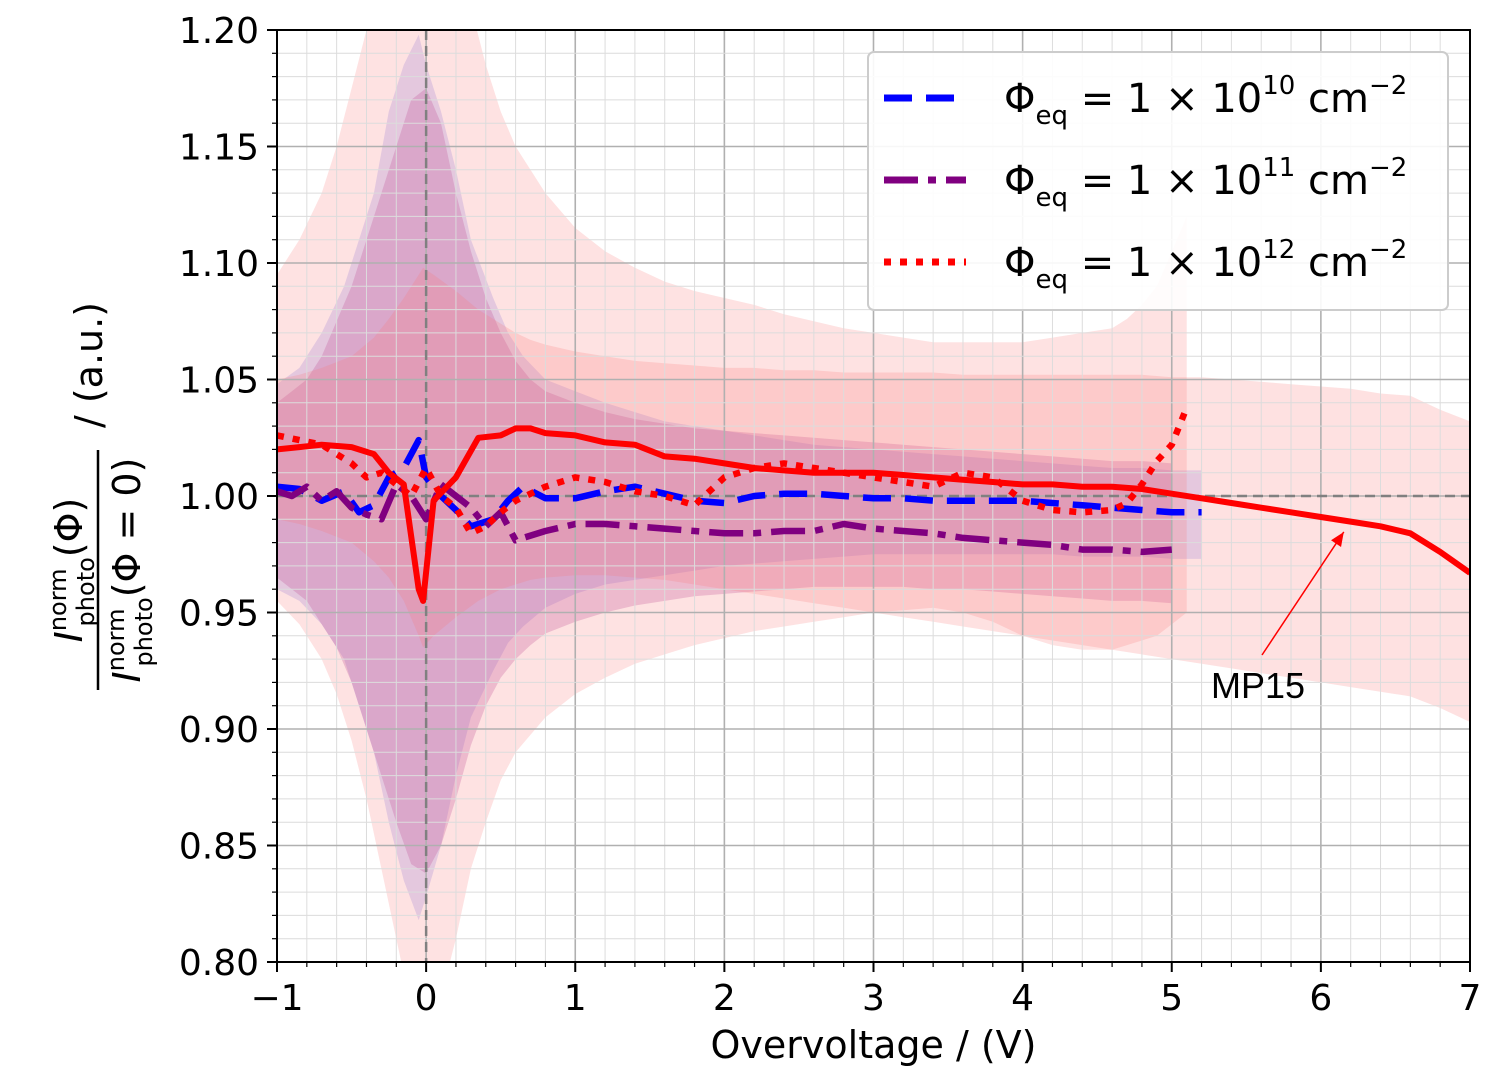 The height and width of the screenshot is (1079, 1512). What do you see at coordinates (1205, 265) in the screenshot?
I see `legend-label-3: Φeq = 1 × 1012 cm−2` at bounding box center [1205, 265].